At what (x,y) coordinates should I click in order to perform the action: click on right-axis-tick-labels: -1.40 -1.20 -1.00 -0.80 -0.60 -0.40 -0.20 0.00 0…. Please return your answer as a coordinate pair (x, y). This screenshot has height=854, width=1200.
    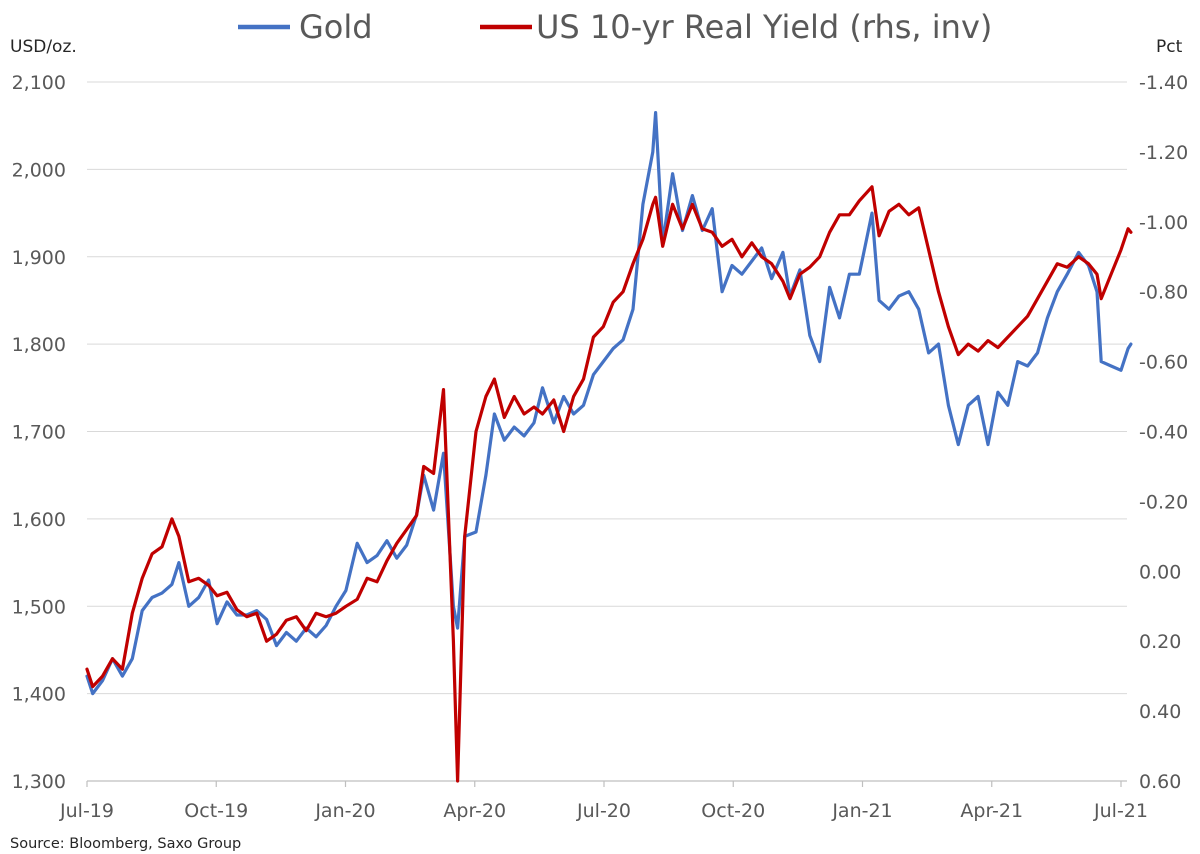
    Looking at the image, I should click on (1163, 432).